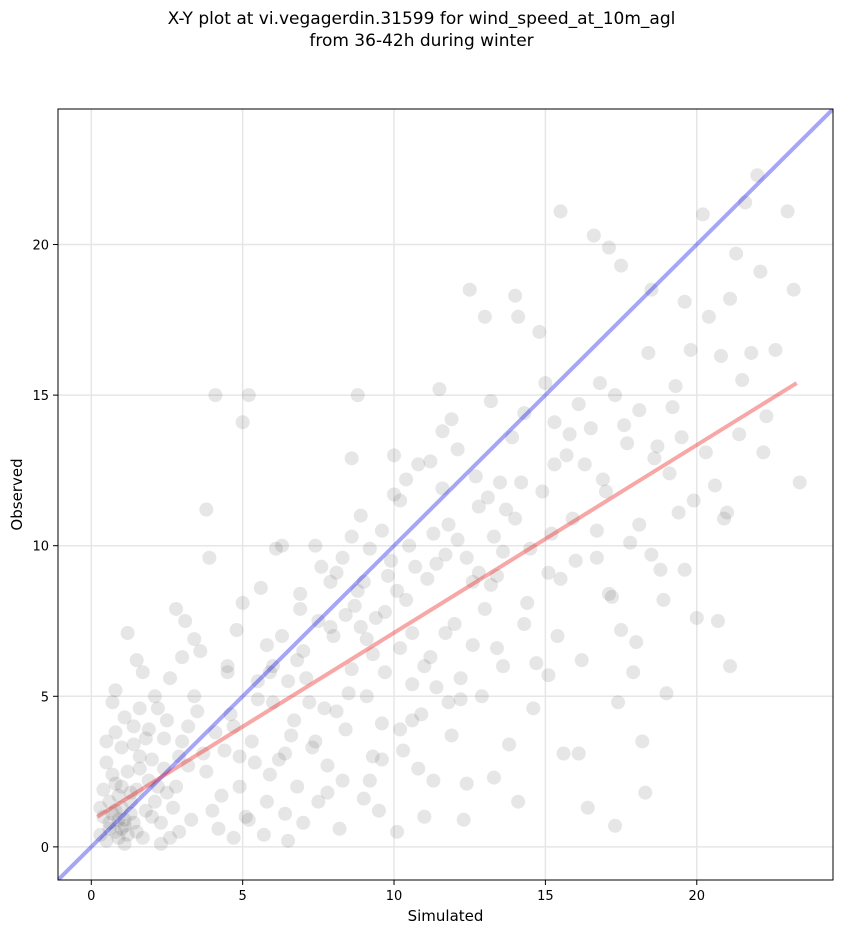  Describe the element at coordinates (45, 848) in the screenshot. I see `y-tick-label: 0` at that location.